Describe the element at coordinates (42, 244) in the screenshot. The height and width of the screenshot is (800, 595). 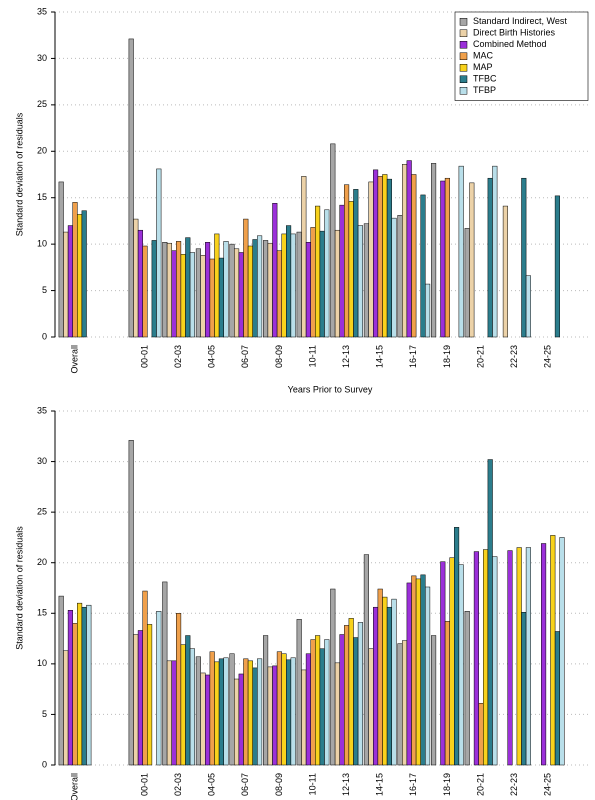
I see `y-tick-label: 10` at that location.